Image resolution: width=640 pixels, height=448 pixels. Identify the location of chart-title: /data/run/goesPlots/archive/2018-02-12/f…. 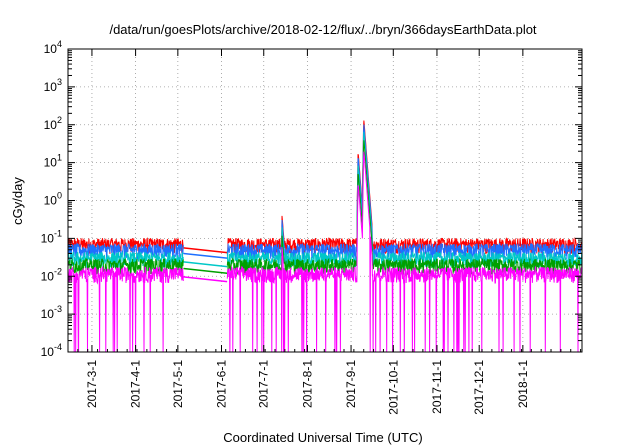
(322, 29).